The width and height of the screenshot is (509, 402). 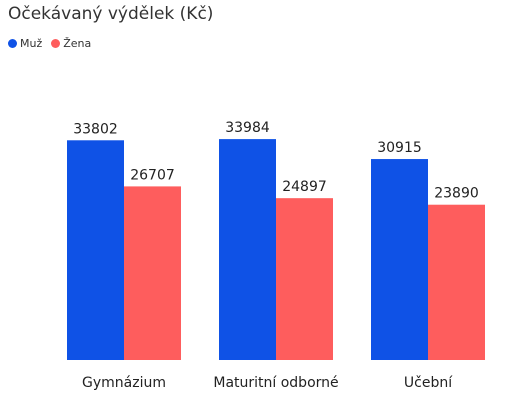 I want to click on data-label-2-0: 30915, so click(x=399, y=148).